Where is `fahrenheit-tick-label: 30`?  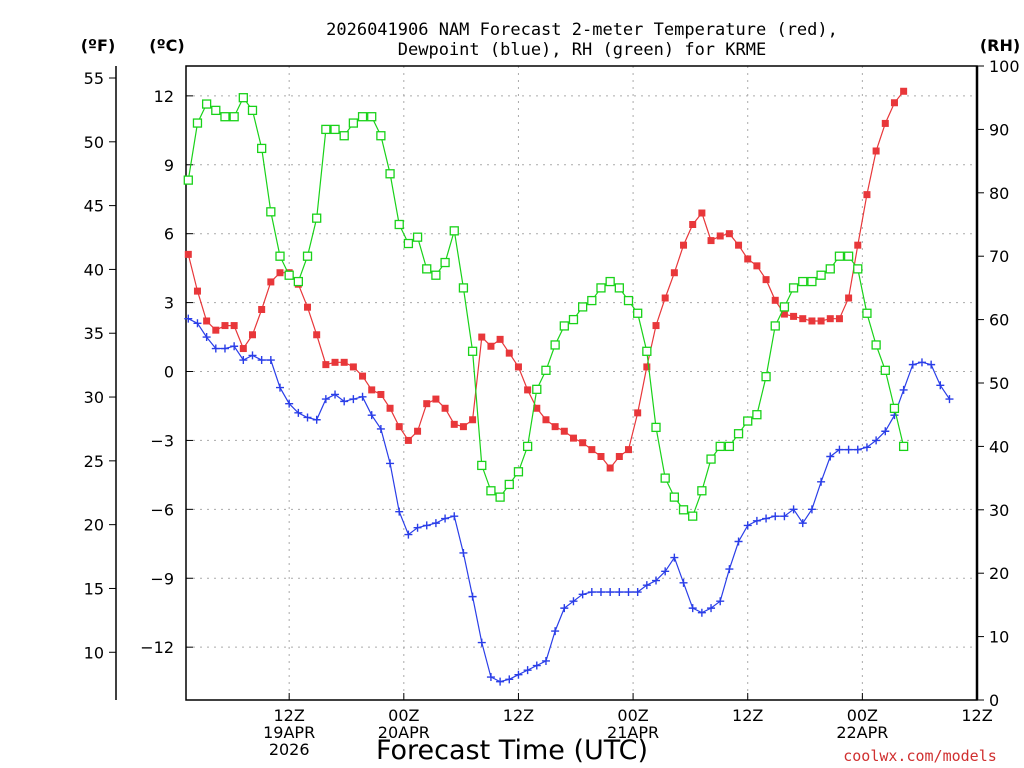 fahrenheit-tick-label: 30 is located at coordinates (94, 397).